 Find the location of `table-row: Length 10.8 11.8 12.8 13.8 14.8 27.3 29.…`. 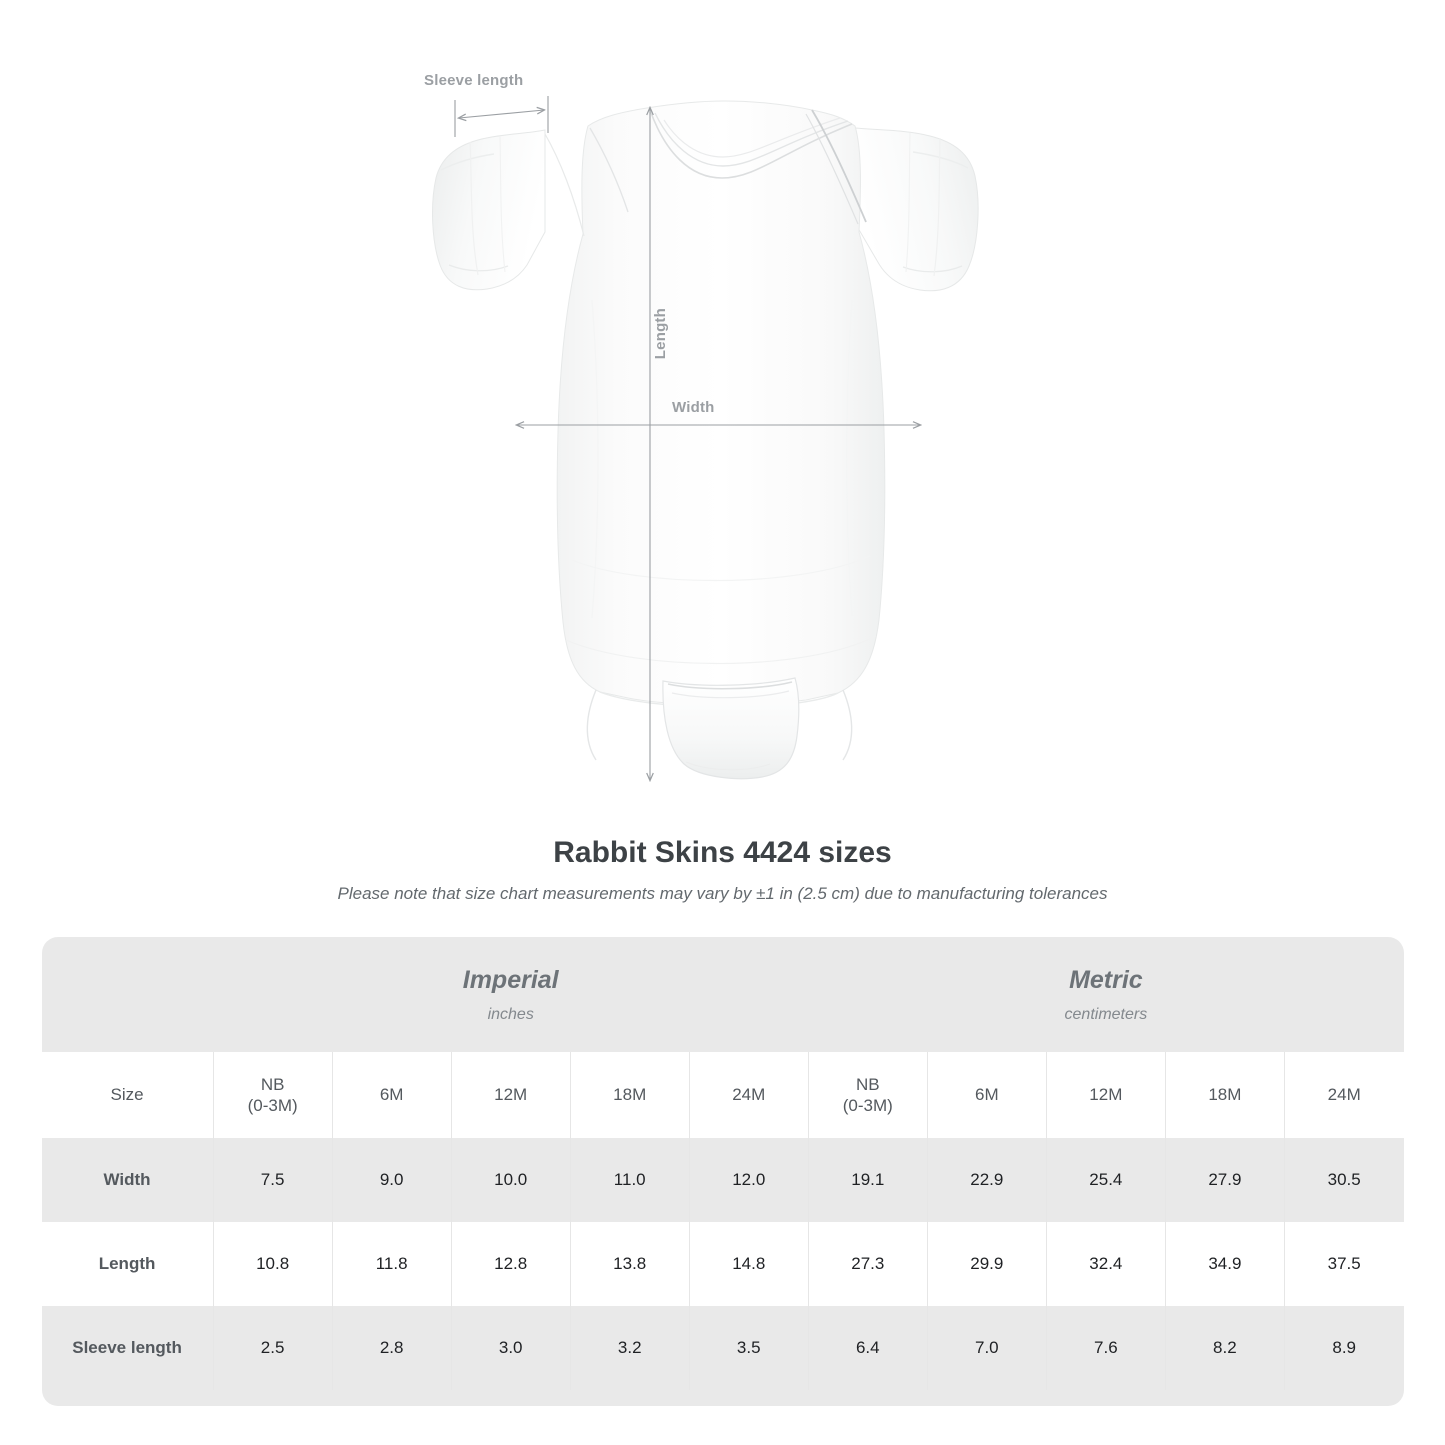

table-row: Length 10.8 11.8 12.8 13.8 14.8 27.3 29.… is located at coordinates (722, 1264).